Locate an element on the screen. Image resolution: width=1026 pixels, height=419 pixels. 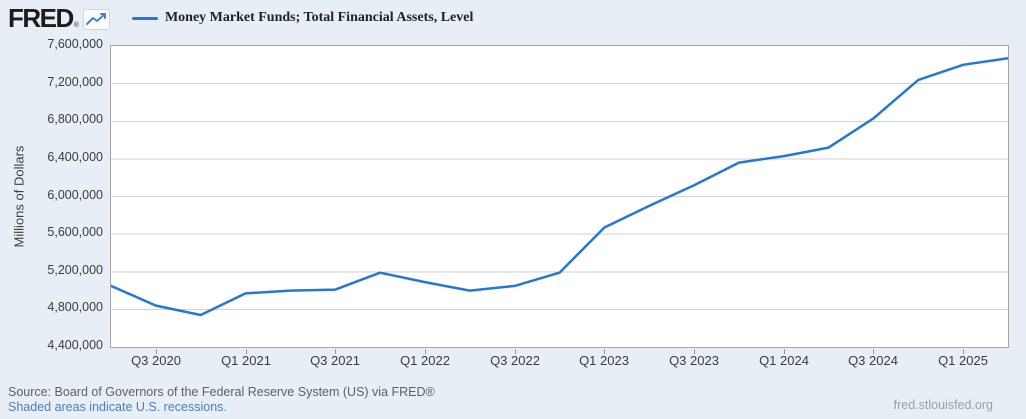
x-tick-label: Q1 2021 is located at coordinates (246, 360).